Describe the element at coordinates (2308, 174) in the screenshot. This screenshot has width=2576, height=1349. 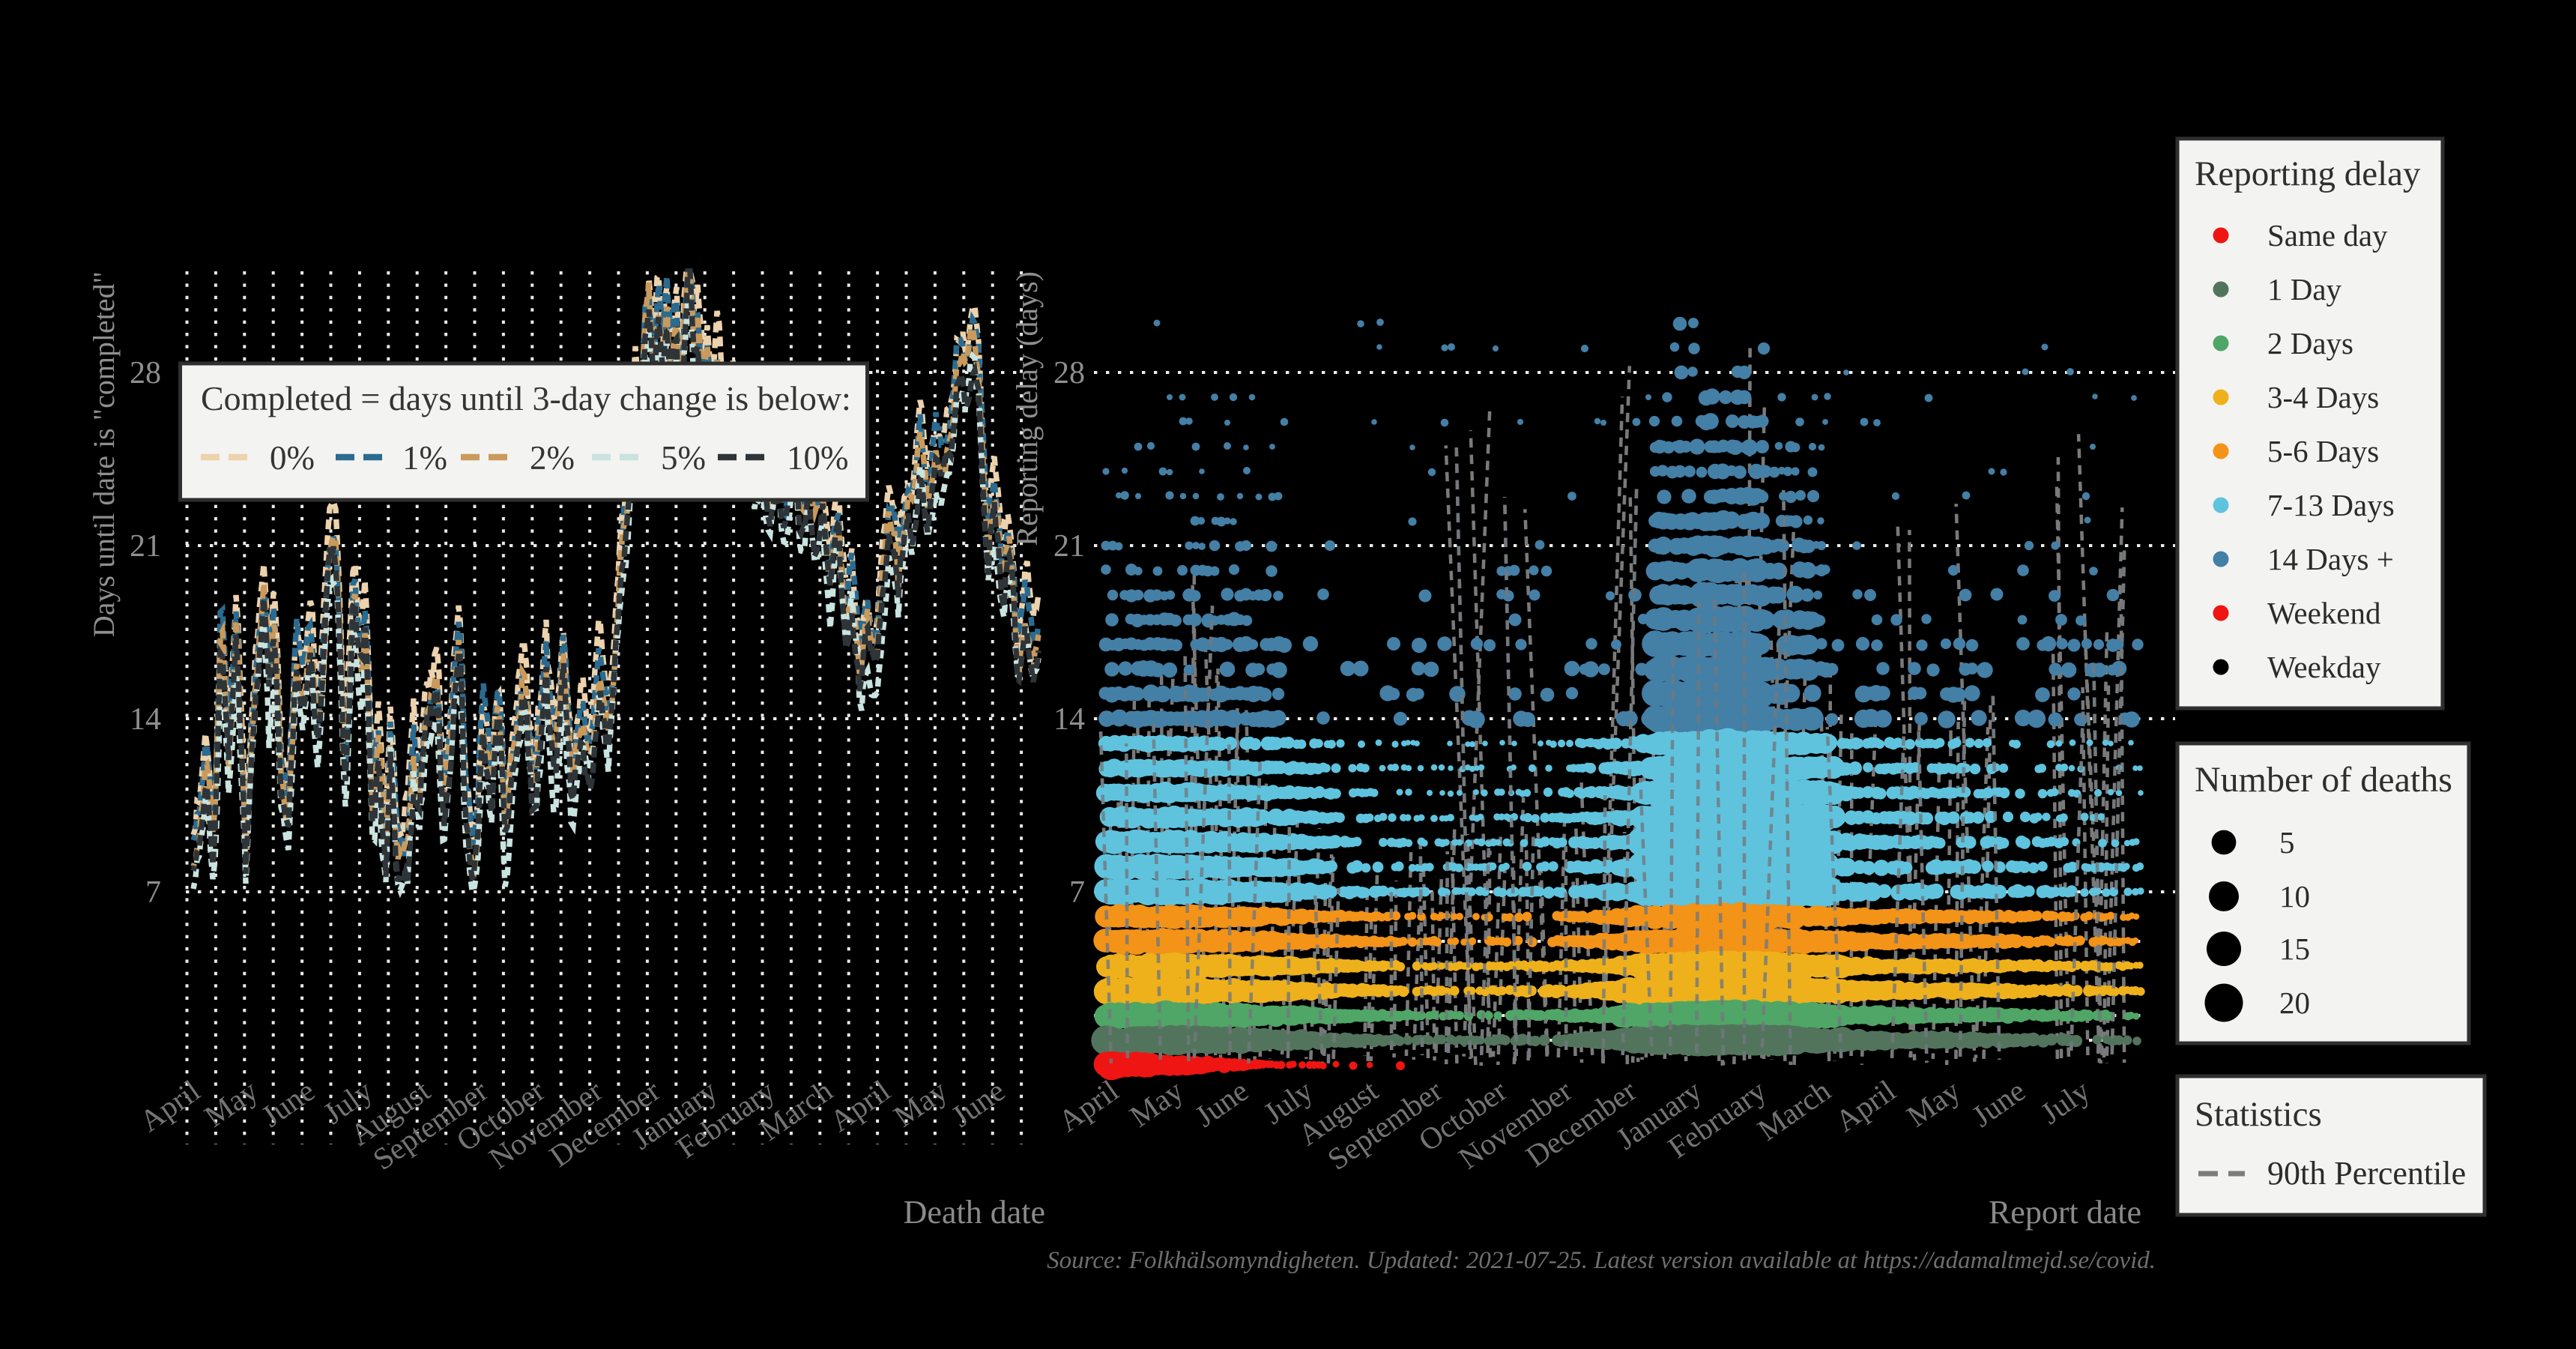
I see `svg-text: Reporting delay` at that location.